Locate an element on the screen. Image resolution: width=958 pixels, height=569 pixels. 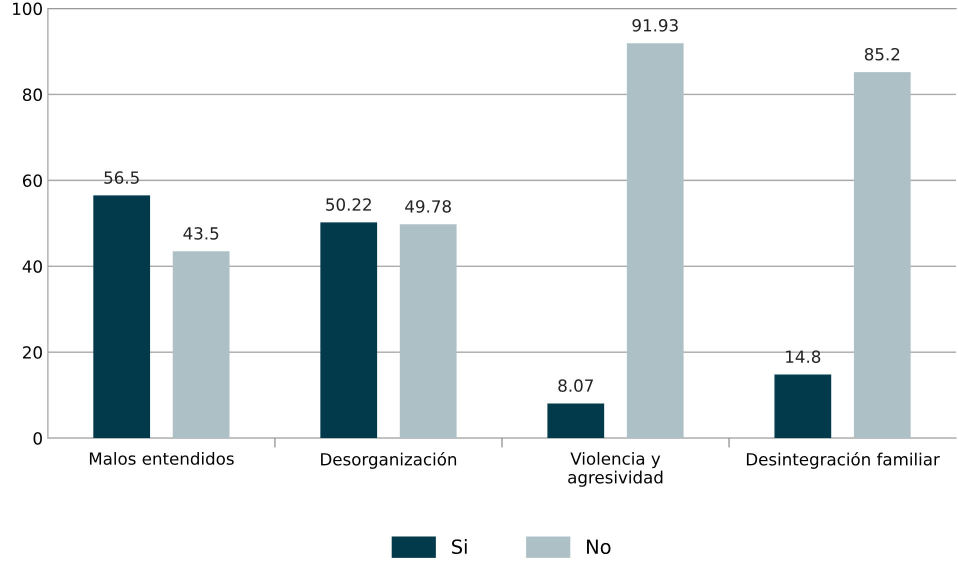
y-tick-label: 80 is located at coordinates (32, 95).